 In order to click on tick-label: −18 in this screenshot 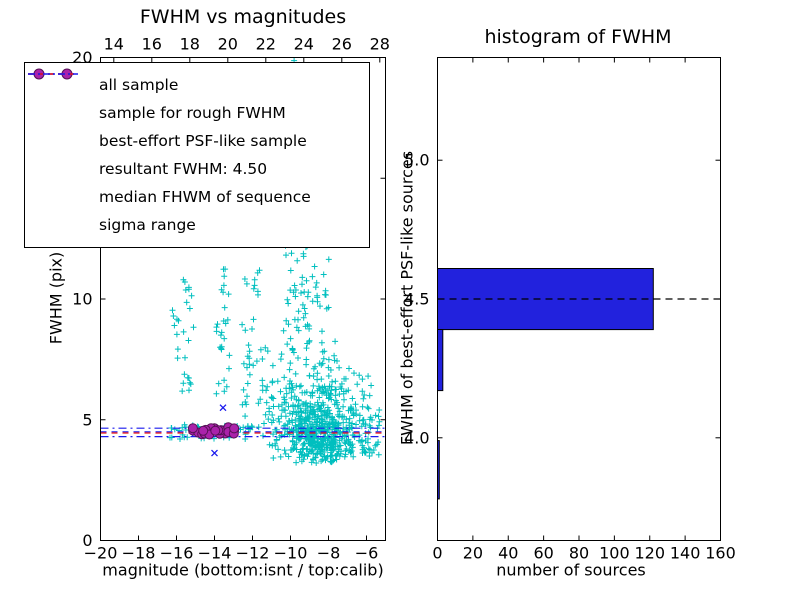, I will do `click(139, 553)`.